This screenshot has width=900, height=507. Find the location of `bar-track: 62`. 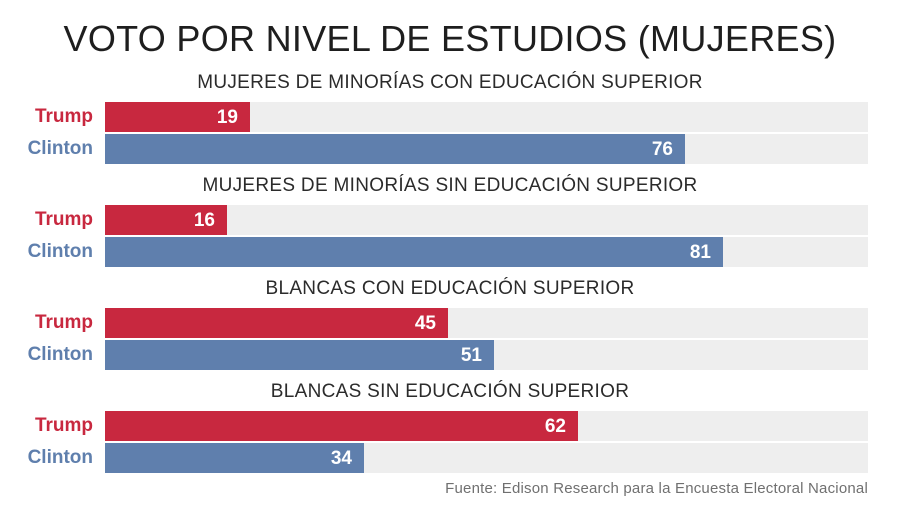

bar-track: 62 is located at coordinates (486, 426).